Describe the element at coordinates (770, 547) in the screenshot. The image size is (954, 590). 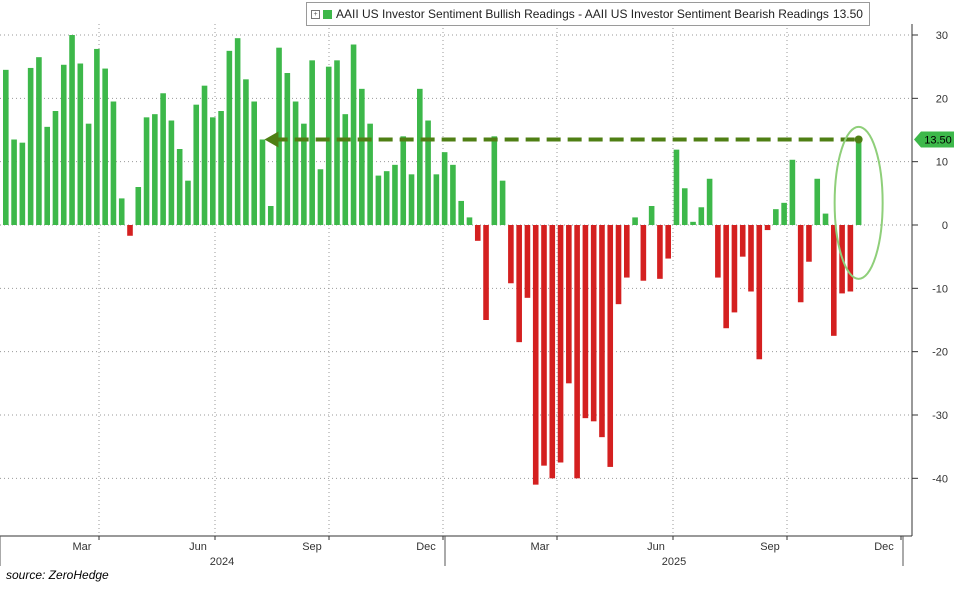
I see `x-tick-label: Sep` at that location.